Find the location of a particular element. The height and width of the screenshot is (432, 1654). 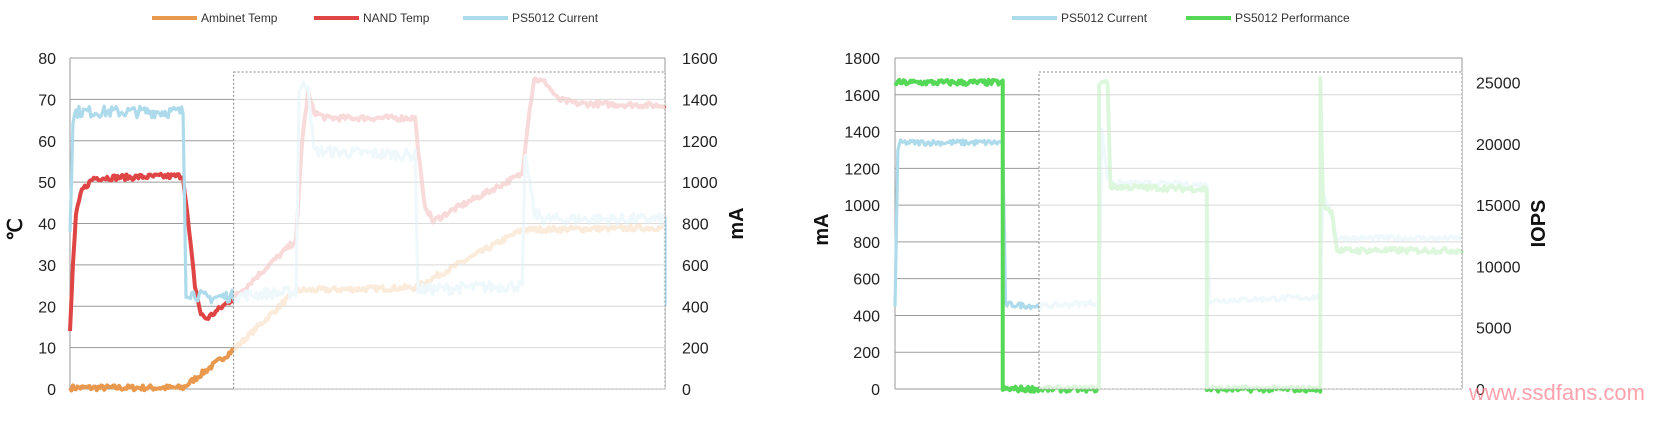

y-left-tick-label: 30 is located at coordinates (47, 266).